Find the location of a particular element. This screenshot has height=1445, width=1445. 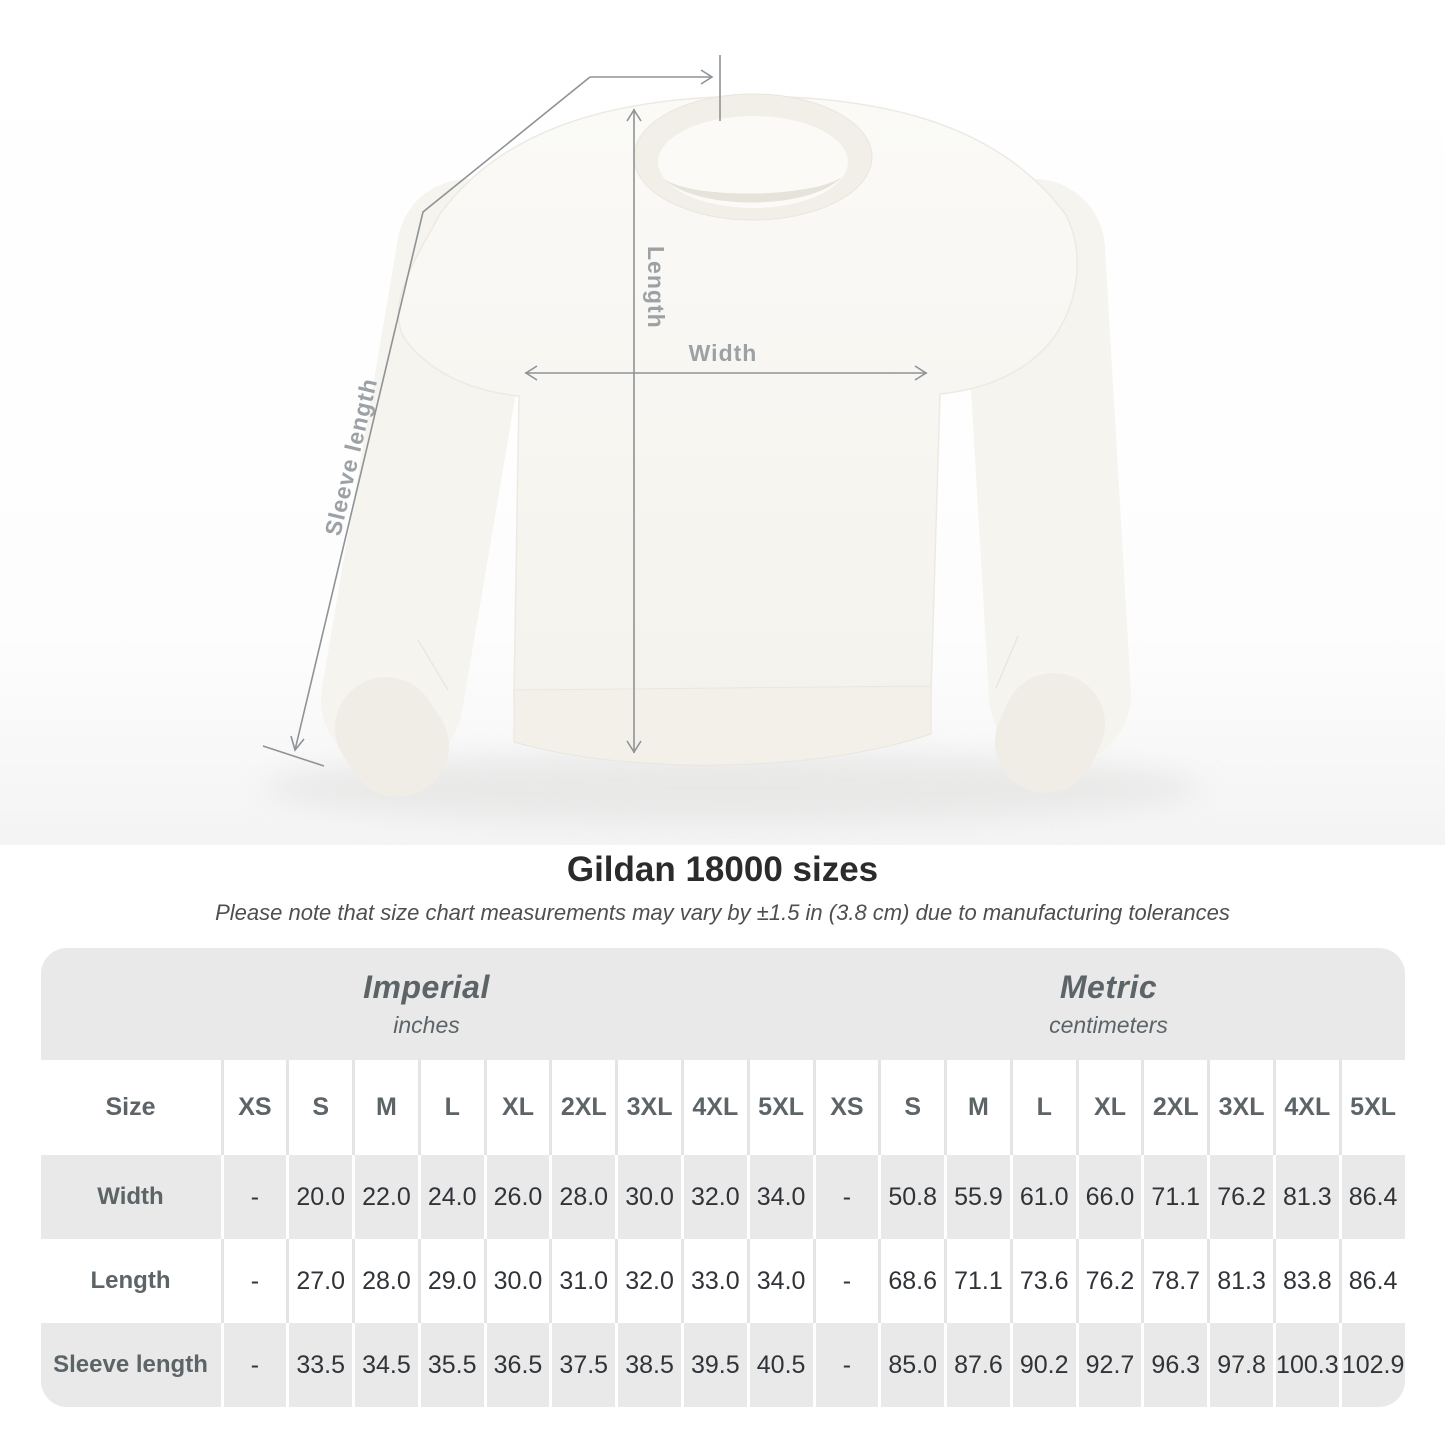

imperial-title: Imperial is located at coordinates (426, 987).